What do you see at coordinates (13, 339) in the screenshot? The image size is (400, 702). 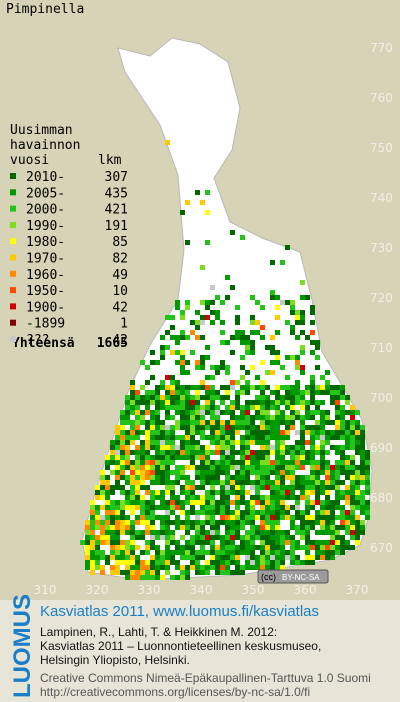 I see `legend-swatch` at bounding box center [13, 339].